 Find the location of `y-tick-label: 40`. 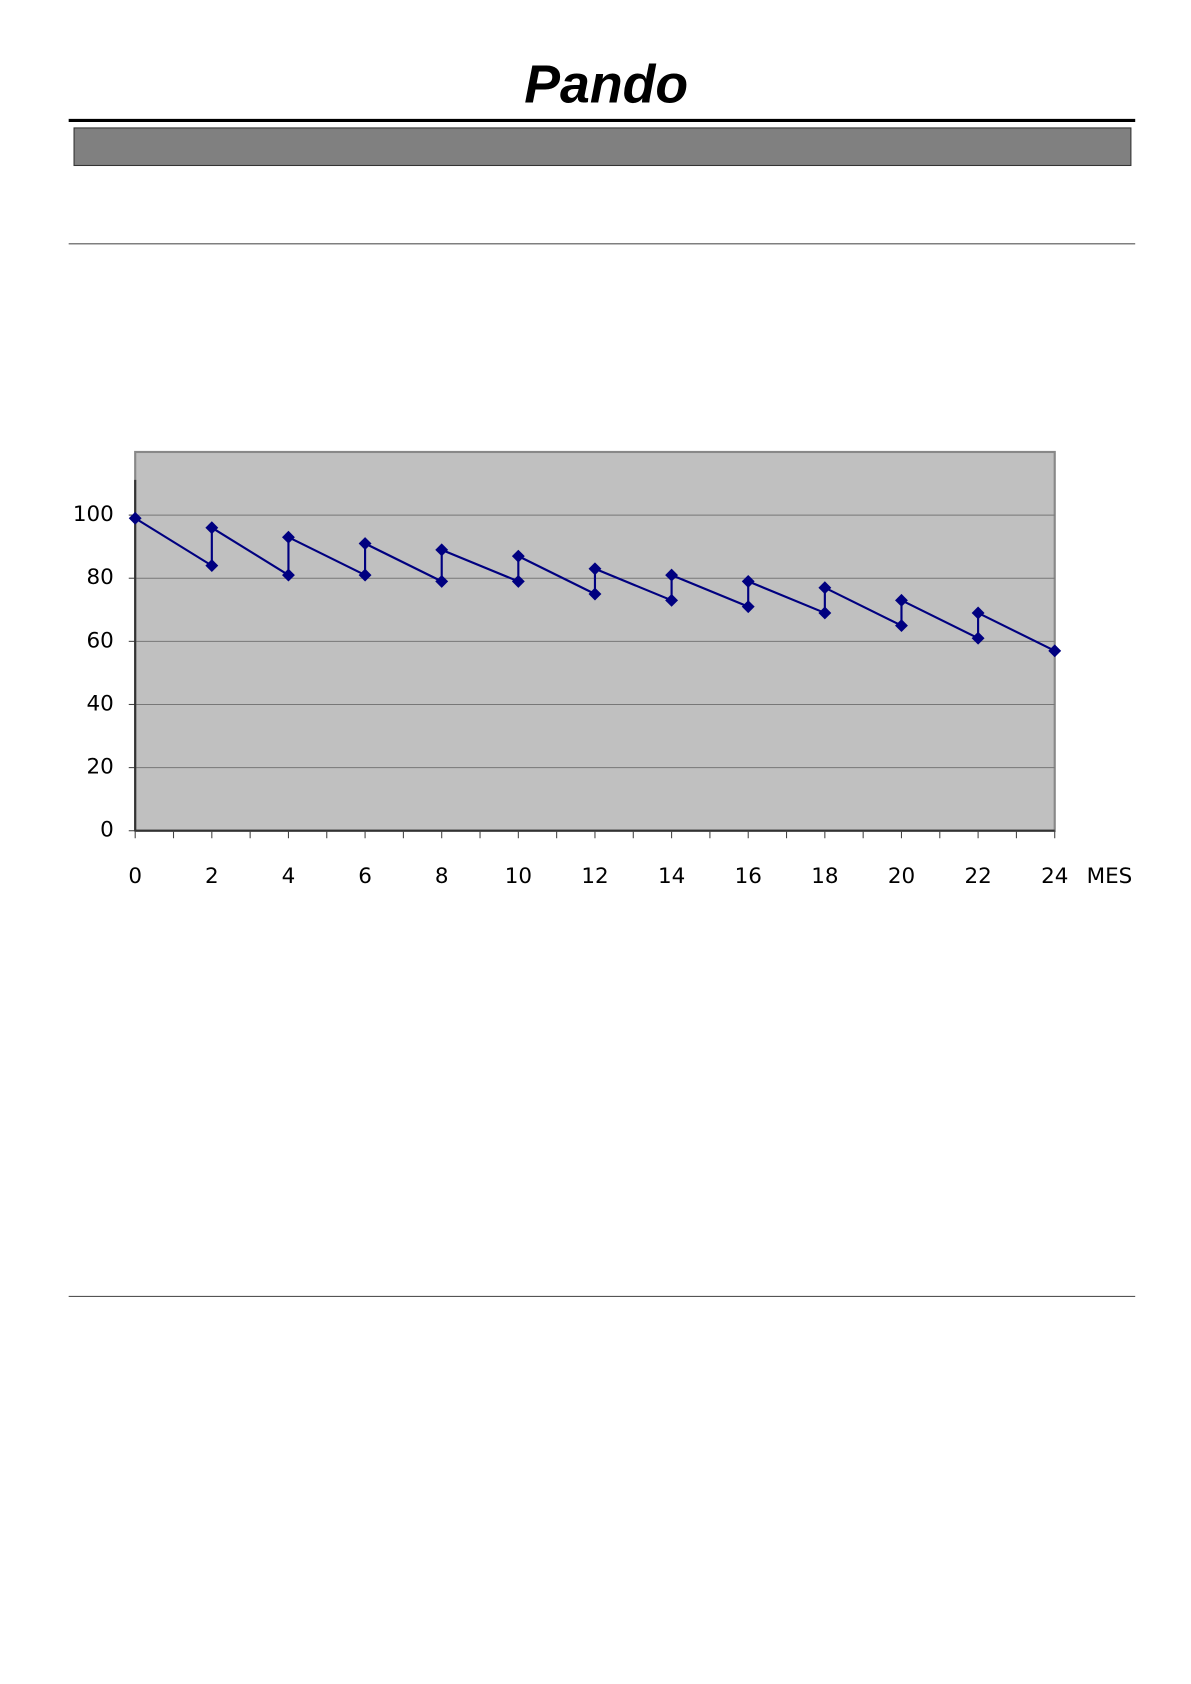

y-tick-label: 40 is located at coordinates (99, 703).